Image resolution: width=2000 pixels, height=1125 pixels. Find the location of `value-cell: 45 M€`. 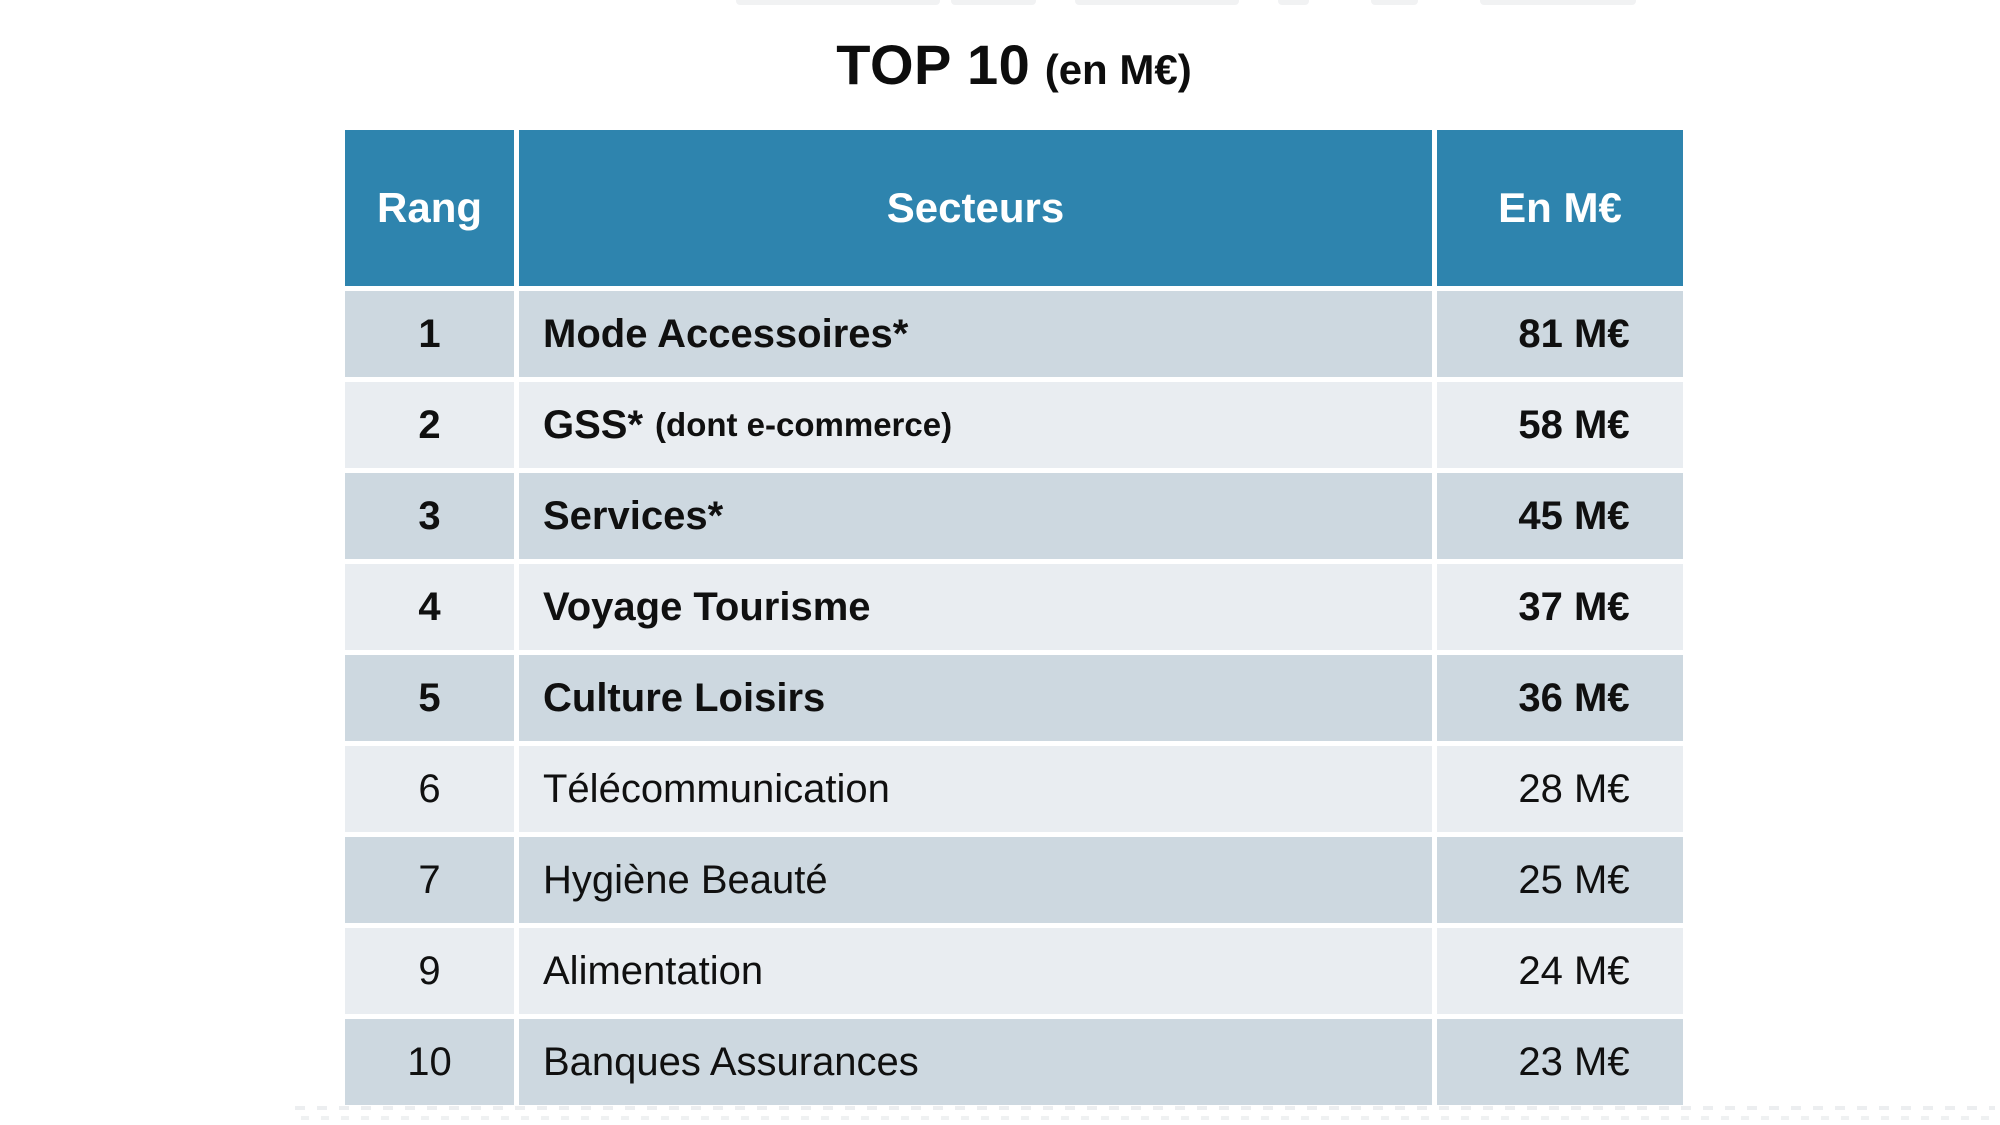

value-cell: 45 M€ is located at coordinates (1560, 516).